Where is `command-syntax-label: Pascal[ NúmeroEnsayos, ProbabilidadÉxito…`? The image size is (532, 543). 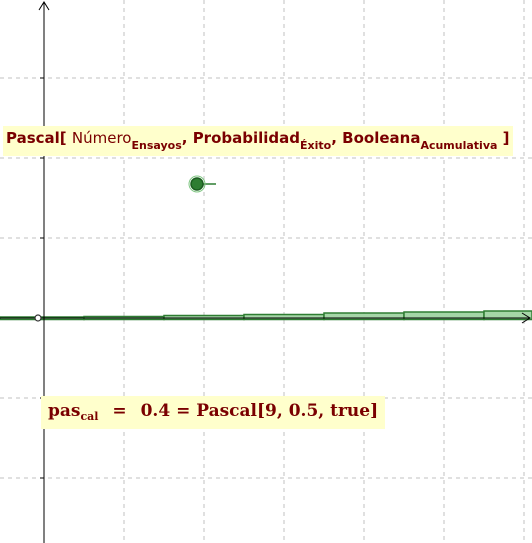
command-syntax-label: Pascal[ NúmeroEnsayos, ProbabilidadÉxito… is located at coordinates (258, 141).